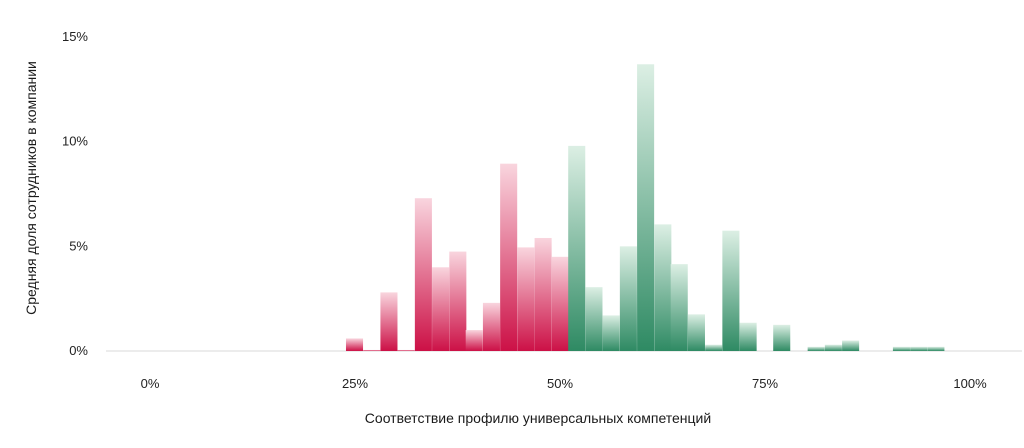 The image size is (1024, 448). Describe the element at coordinates (75, 141) in the screenshot. I see `y-tick-label: 10%` at that location.